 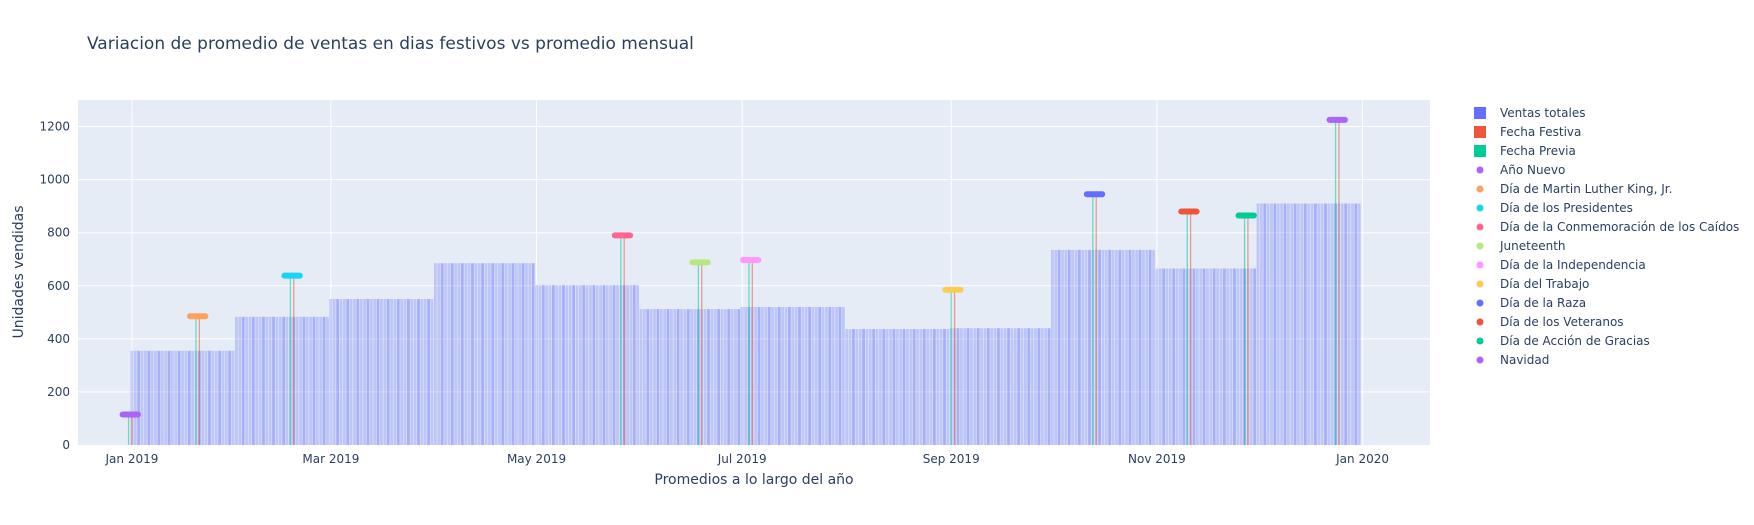 I want to click on legend-label: Juneteenth, so click(x=1532, y=246).